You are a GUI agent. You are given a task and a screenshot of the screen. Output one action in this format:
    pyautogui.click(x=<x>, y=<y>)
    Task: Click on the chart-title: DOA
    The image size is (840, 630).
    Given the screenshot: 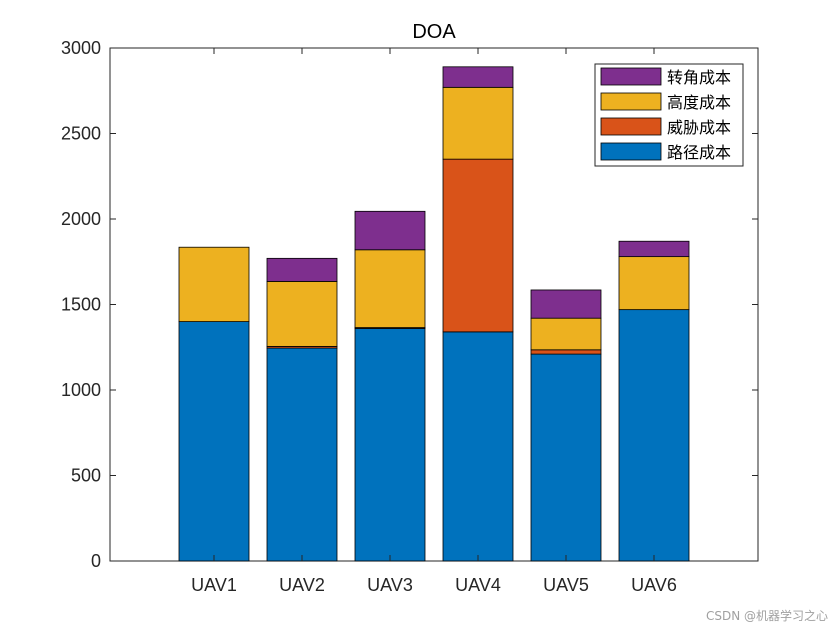 What is the action you would take?
    pyautogui.click(x=434, y=32)
    